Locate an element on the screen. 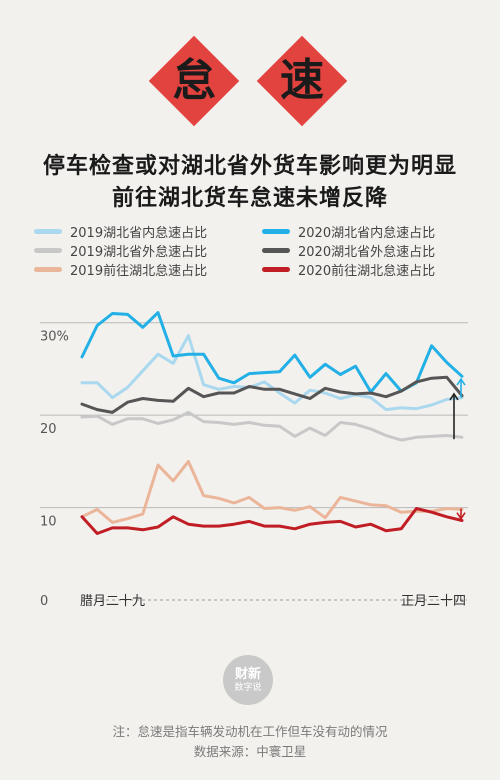 The image size is (500, 780). legend-label: 2020湖北省外怠速占比 is located at coordinates (367, 252).